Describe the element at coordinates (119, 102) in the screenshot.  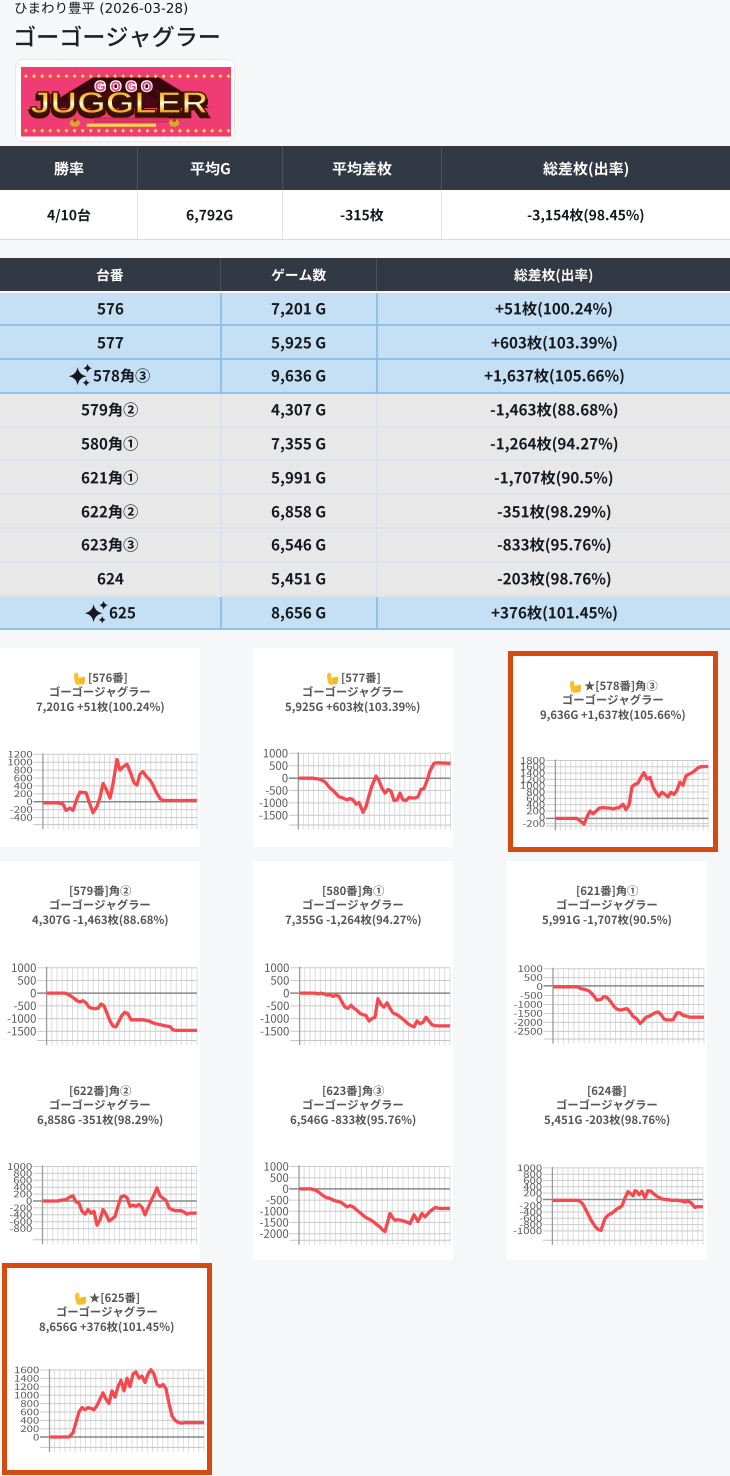
I see `svg-text: JUGGLER` at that location.